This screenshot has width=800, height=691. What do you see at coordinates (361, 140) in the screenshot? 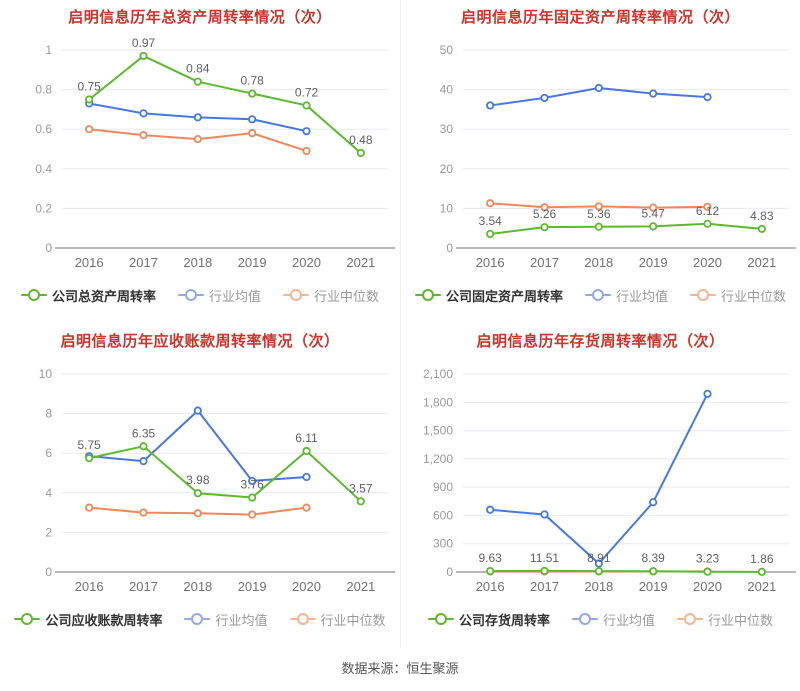
I see `point-label: 0.48` at bounding box center [361, 140].